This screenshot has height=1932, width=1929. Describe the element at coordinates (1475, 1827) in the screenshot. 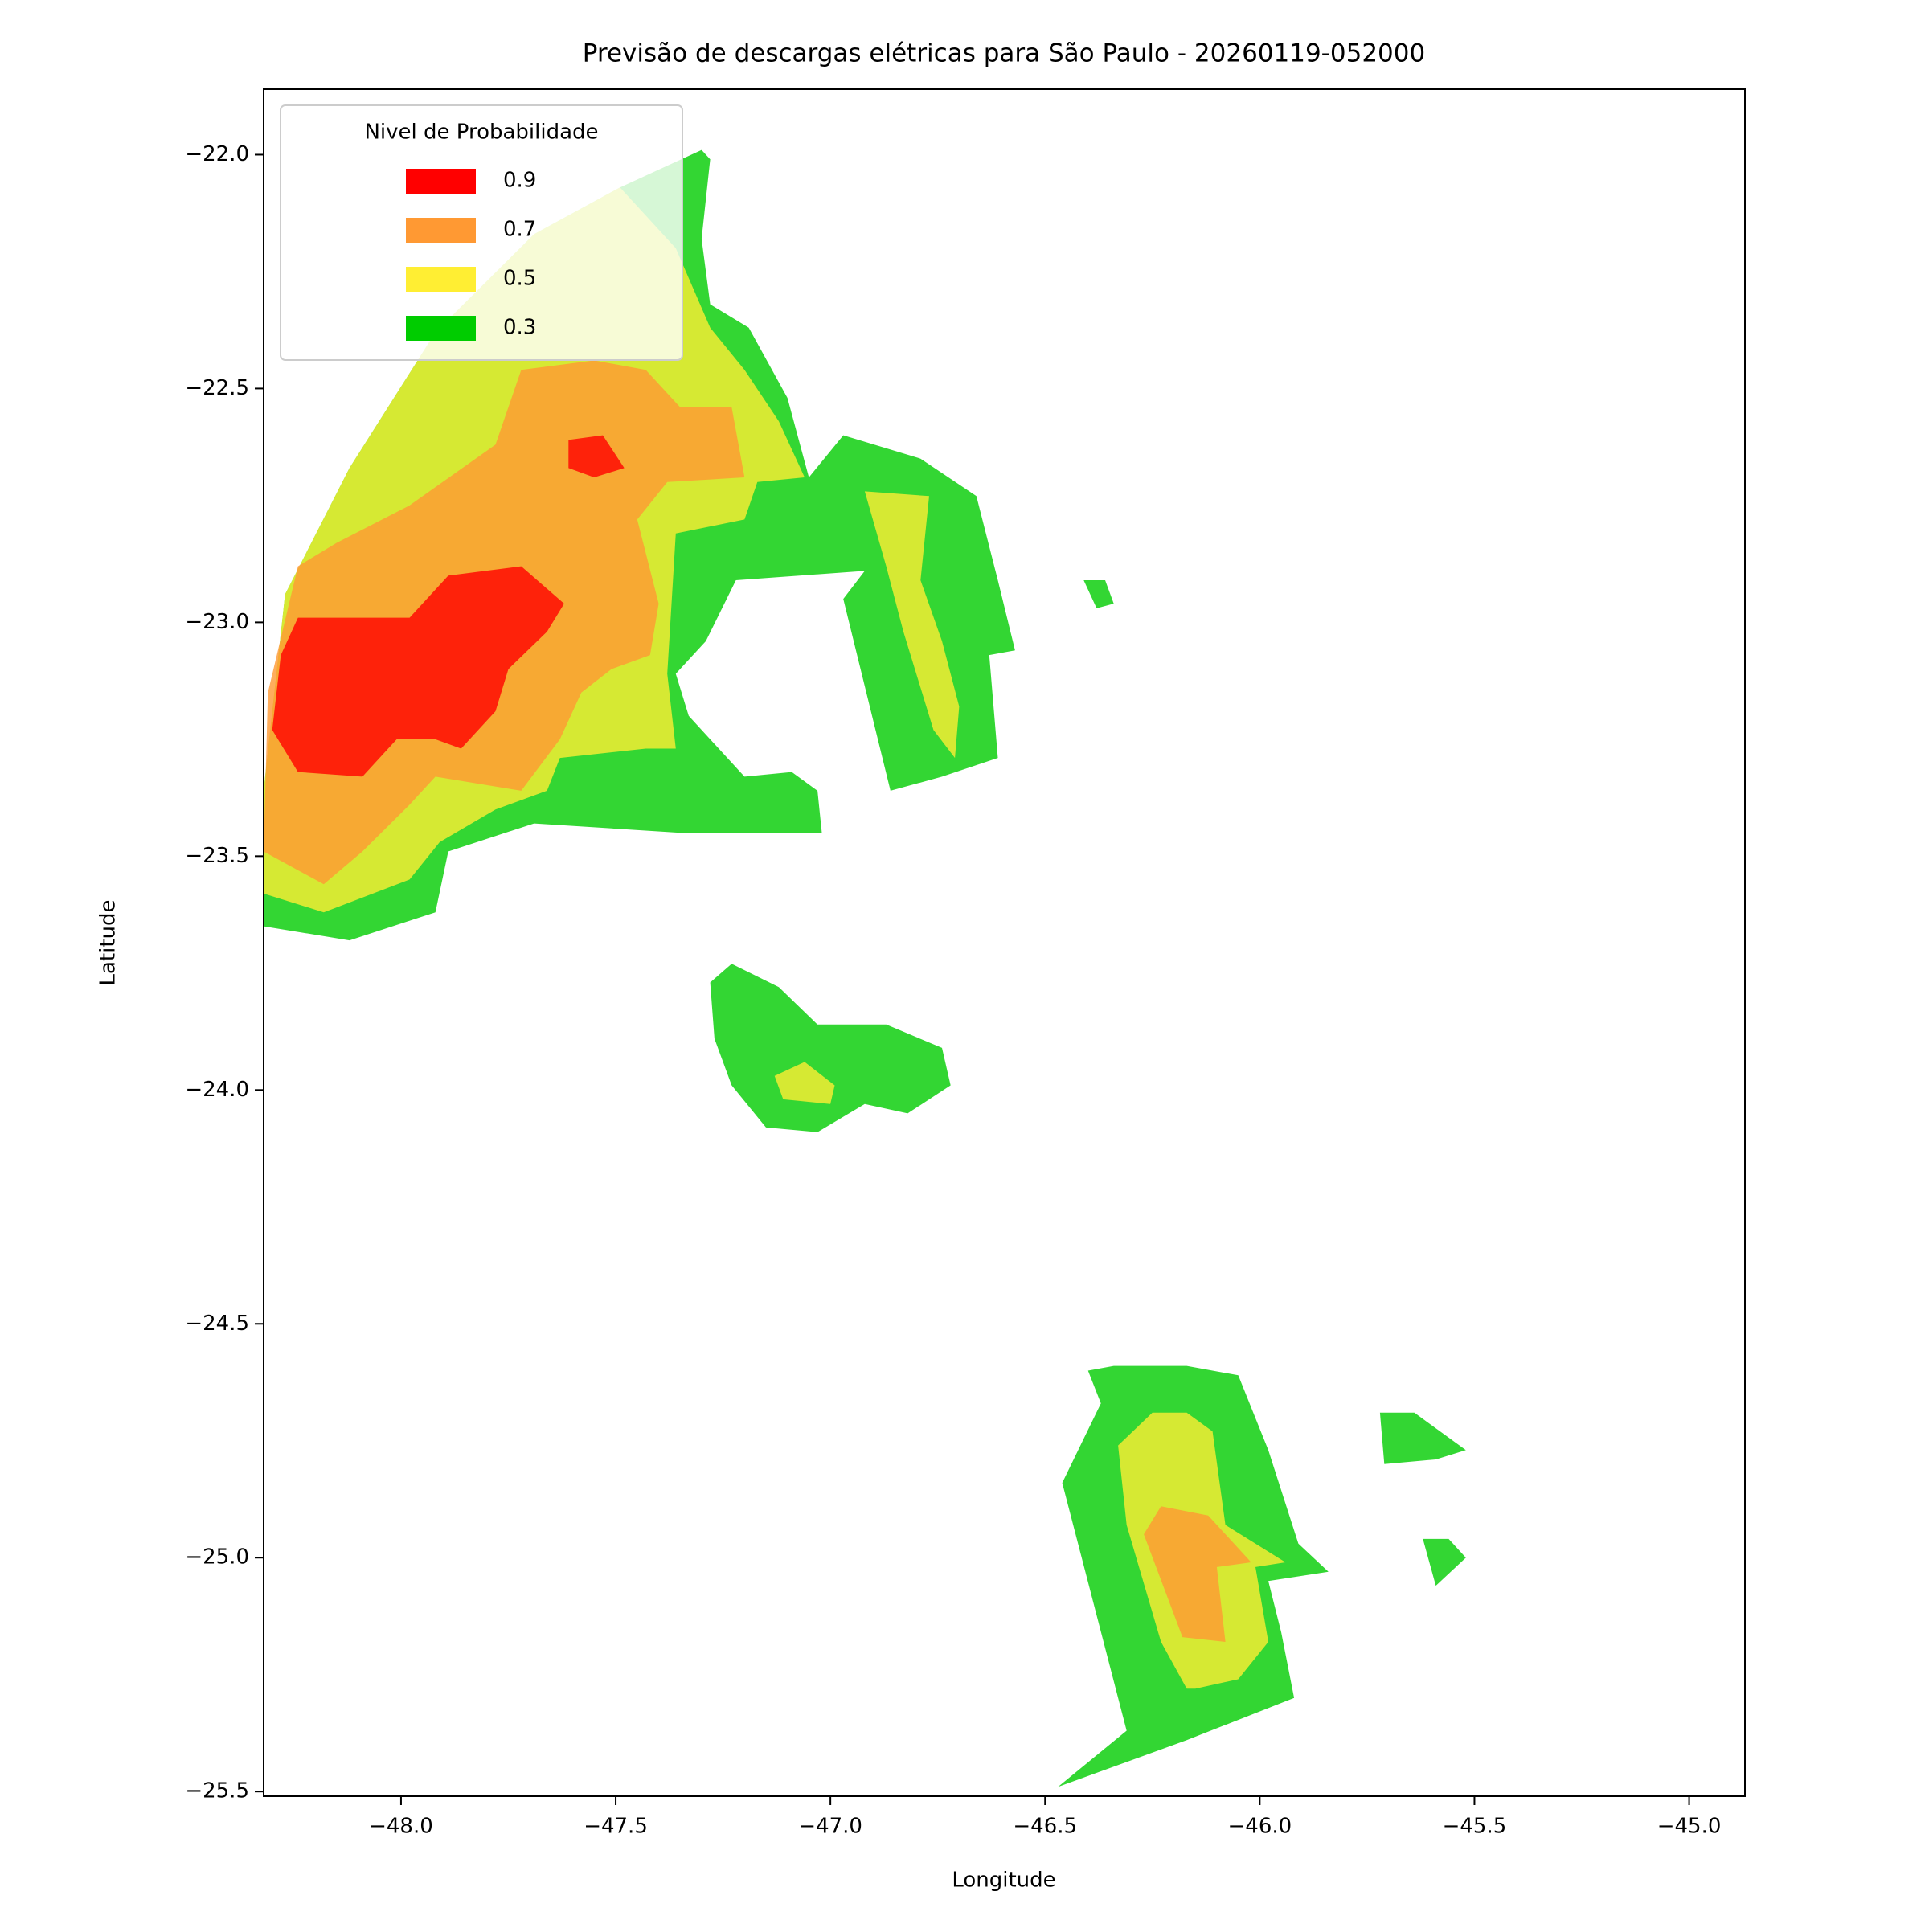

I see `x-tick-label: −45.5` at that location.